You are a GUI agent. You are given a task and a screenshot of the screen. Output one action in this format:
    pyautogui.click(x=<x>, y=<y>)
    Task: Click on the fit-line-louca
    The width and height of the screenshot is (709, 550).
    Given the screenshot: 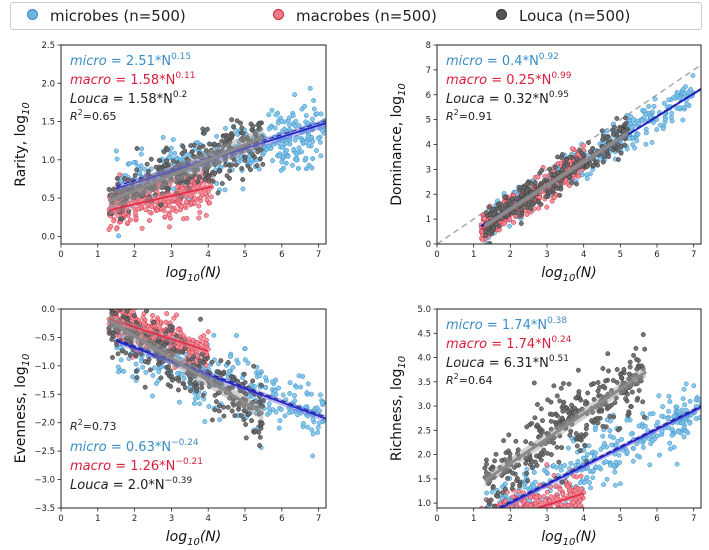 What is the action you would take?
    pyautogui.click(x=556, y=179)
    